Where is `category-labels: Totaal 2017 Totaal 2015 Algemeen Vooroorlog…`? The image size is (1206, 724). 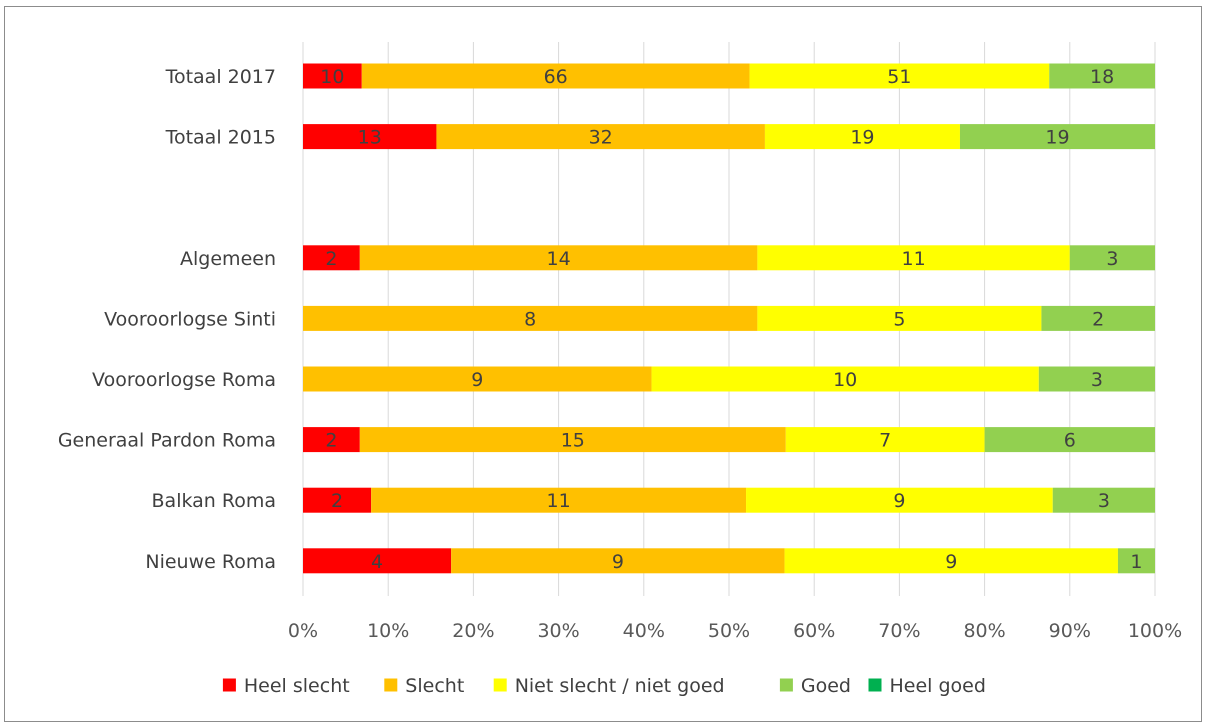
category-labels: Totaal 2017 Totaal 2015 Algemeen Vooroorlog… is located at coordinates (167, 319).